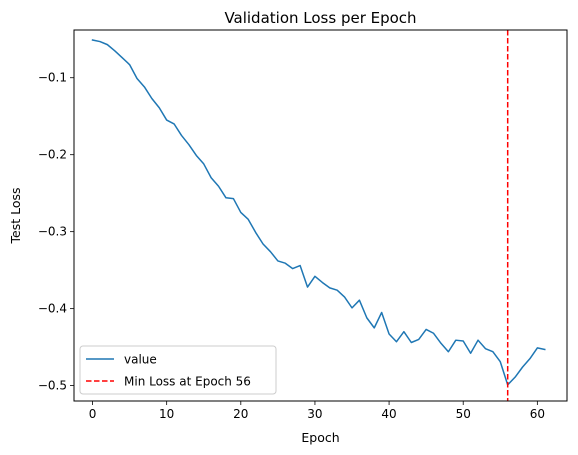 The width and height of the screenshot is (578, 455). What do you see at coordinates (537, 414) in the screenshot?
I see `x-tick-label: 60` at bounding box center [537, 414].